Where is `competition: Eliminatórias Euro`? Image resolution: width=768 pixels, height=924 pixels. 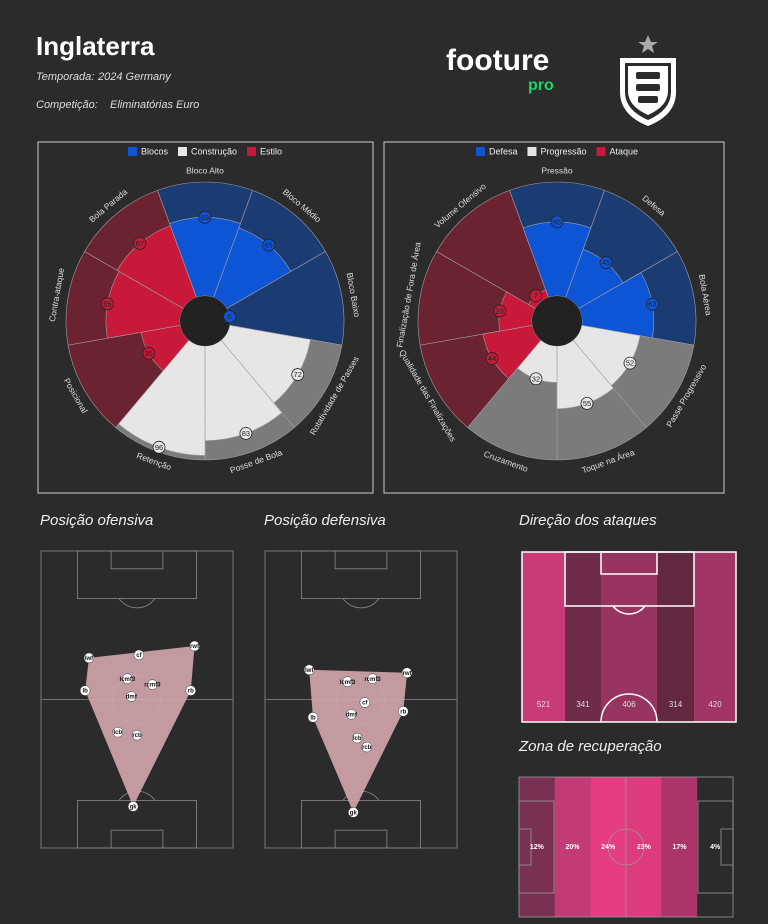 competition: Eliminatórias Euro is located at coordinates (154, 105).